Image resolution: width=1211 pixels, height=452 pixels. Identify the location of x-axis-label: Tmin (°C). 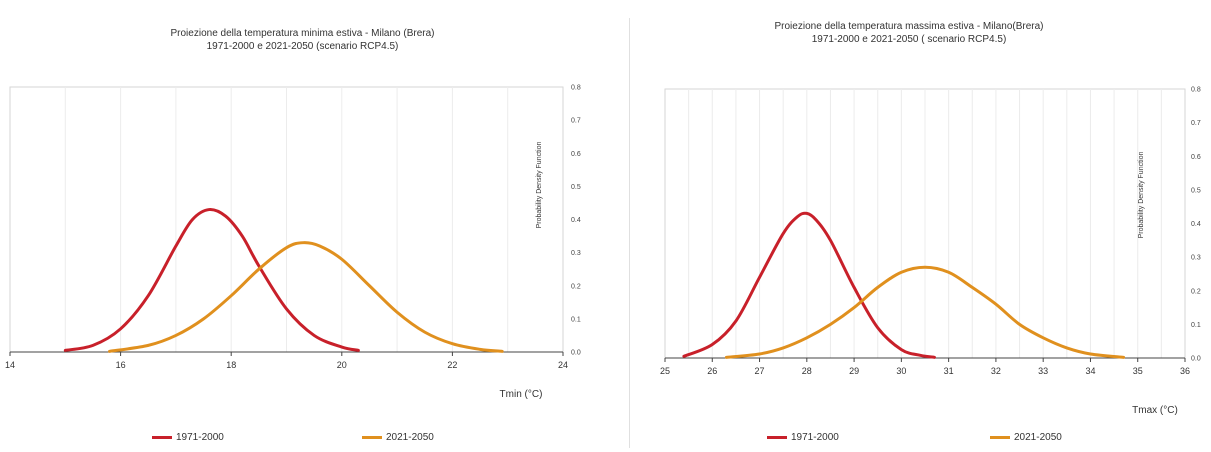
(521, 394).